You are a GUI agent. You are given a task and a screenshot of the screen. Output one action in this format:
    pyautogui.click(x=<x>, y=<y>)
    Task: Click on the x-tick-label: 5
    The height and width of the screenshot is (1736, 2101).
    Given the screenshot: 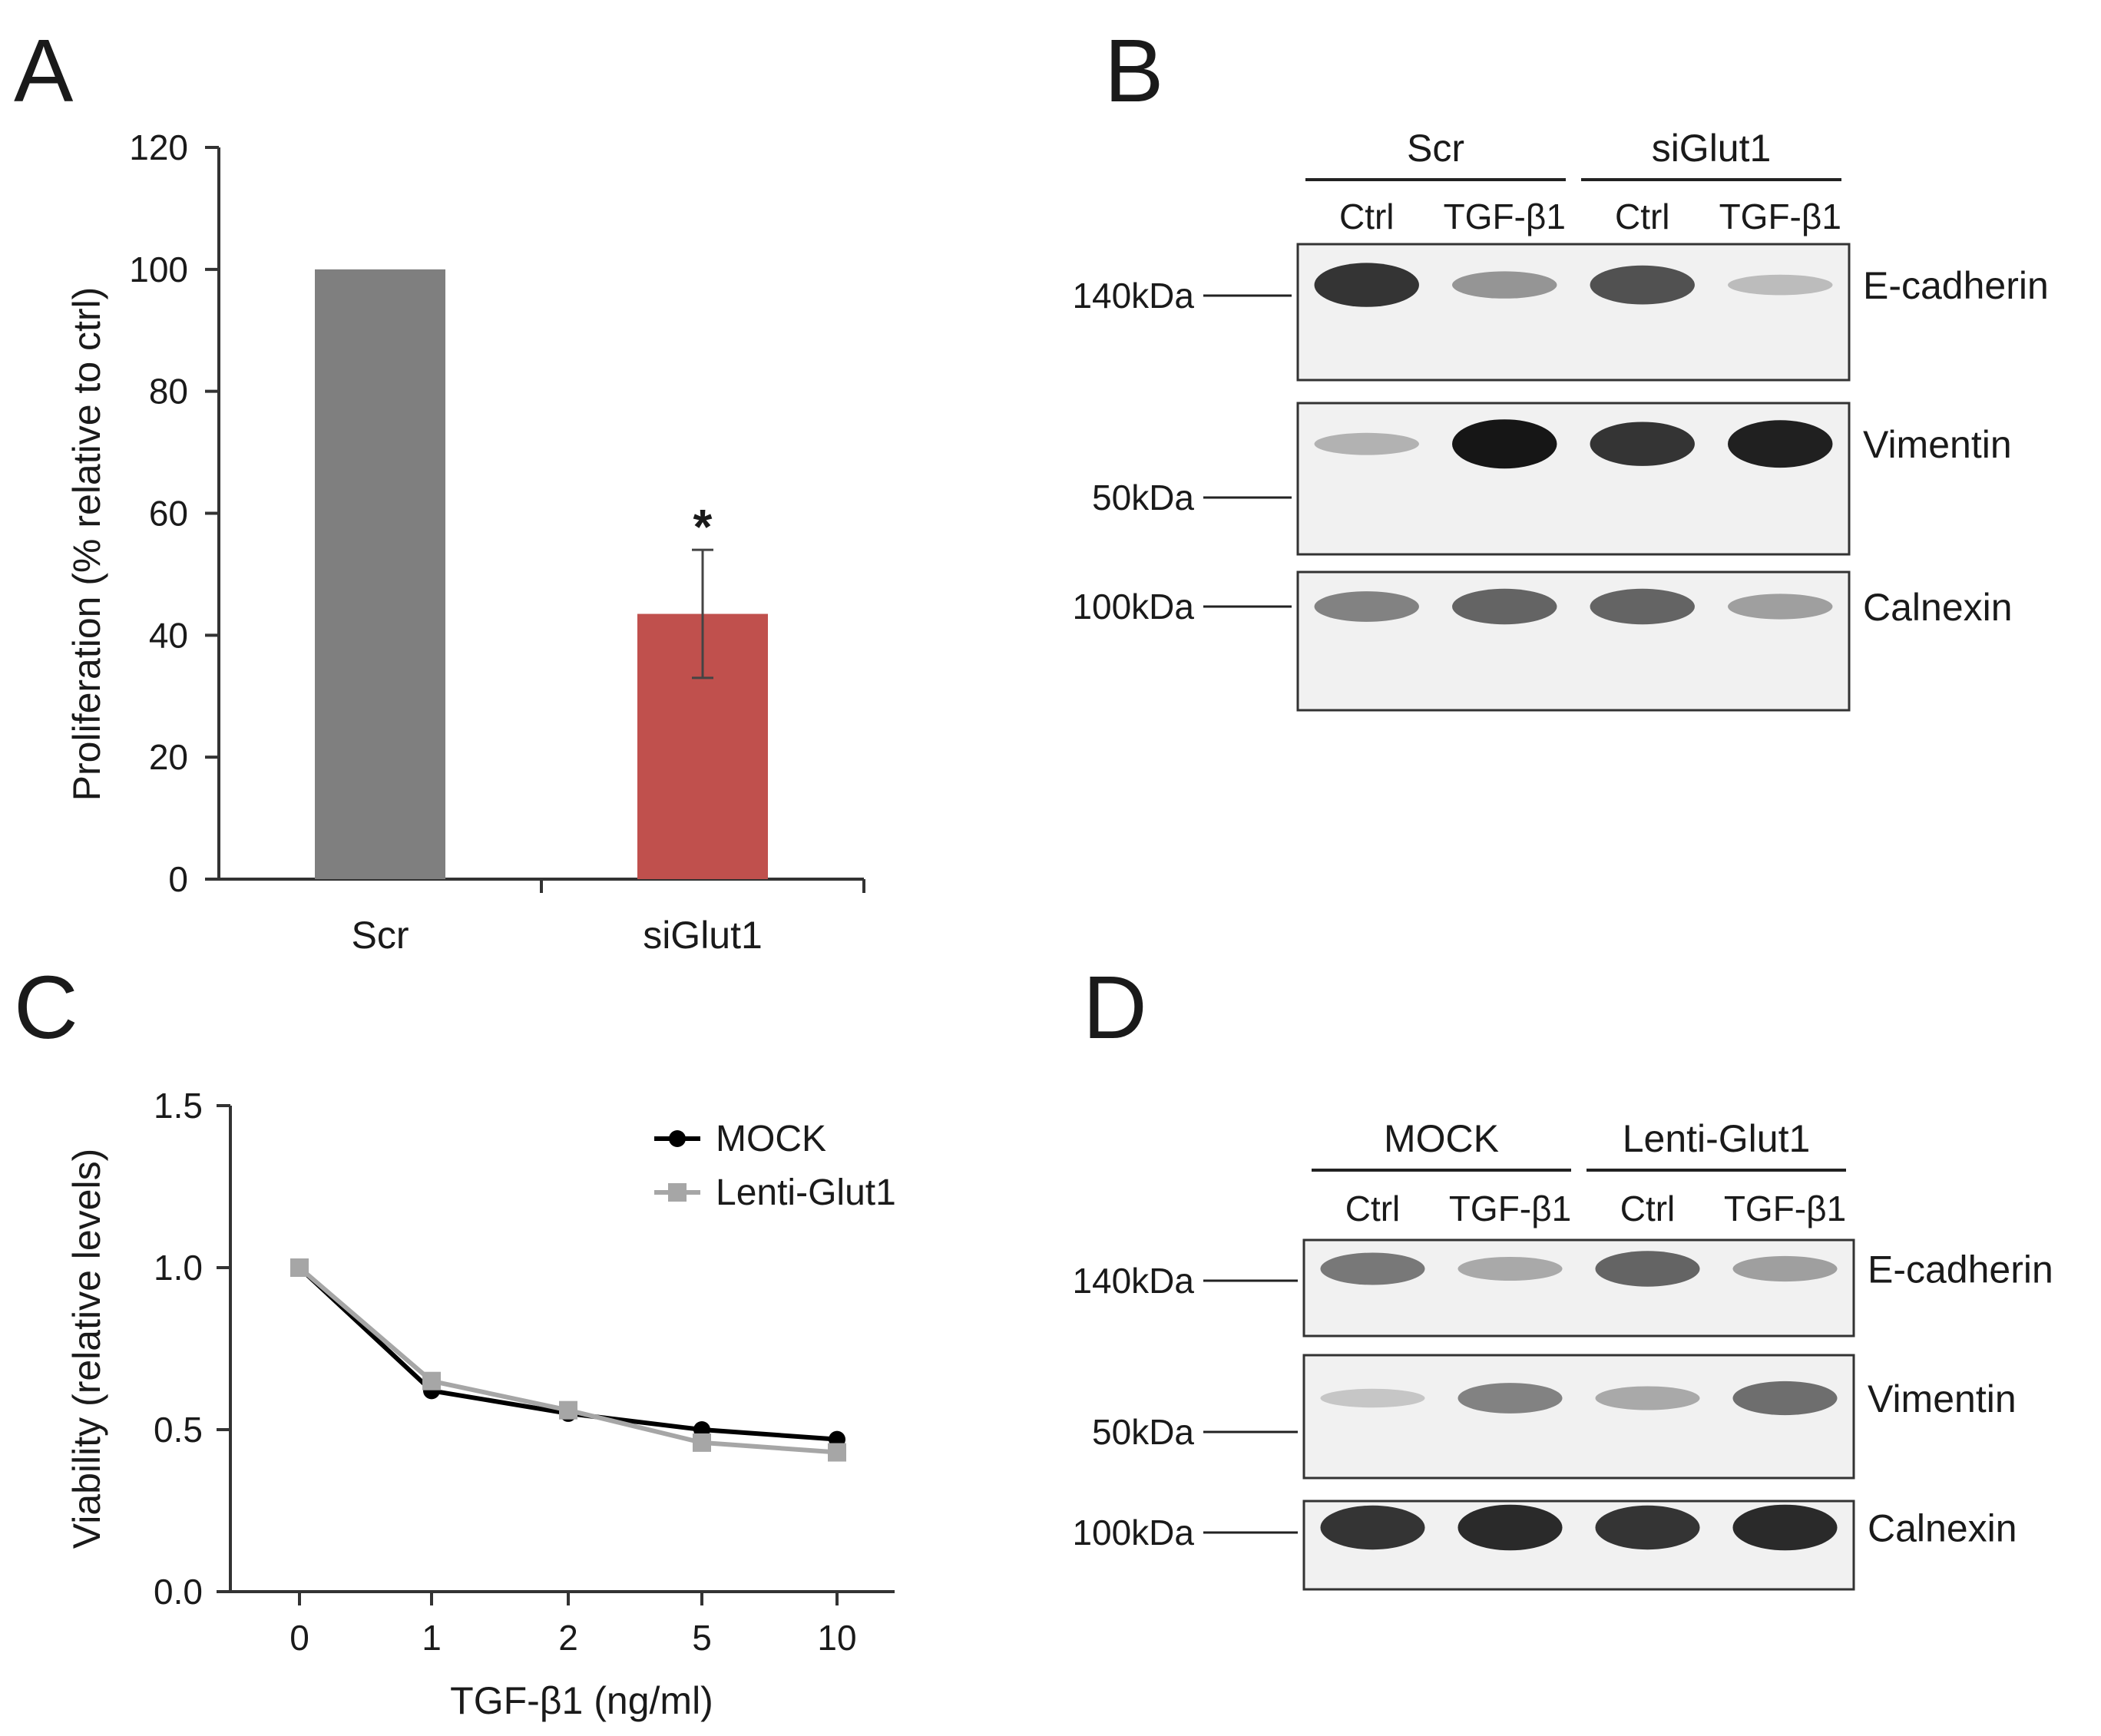 What is the action you would take?
    pyautogui.click(x=702, y=1638)
    